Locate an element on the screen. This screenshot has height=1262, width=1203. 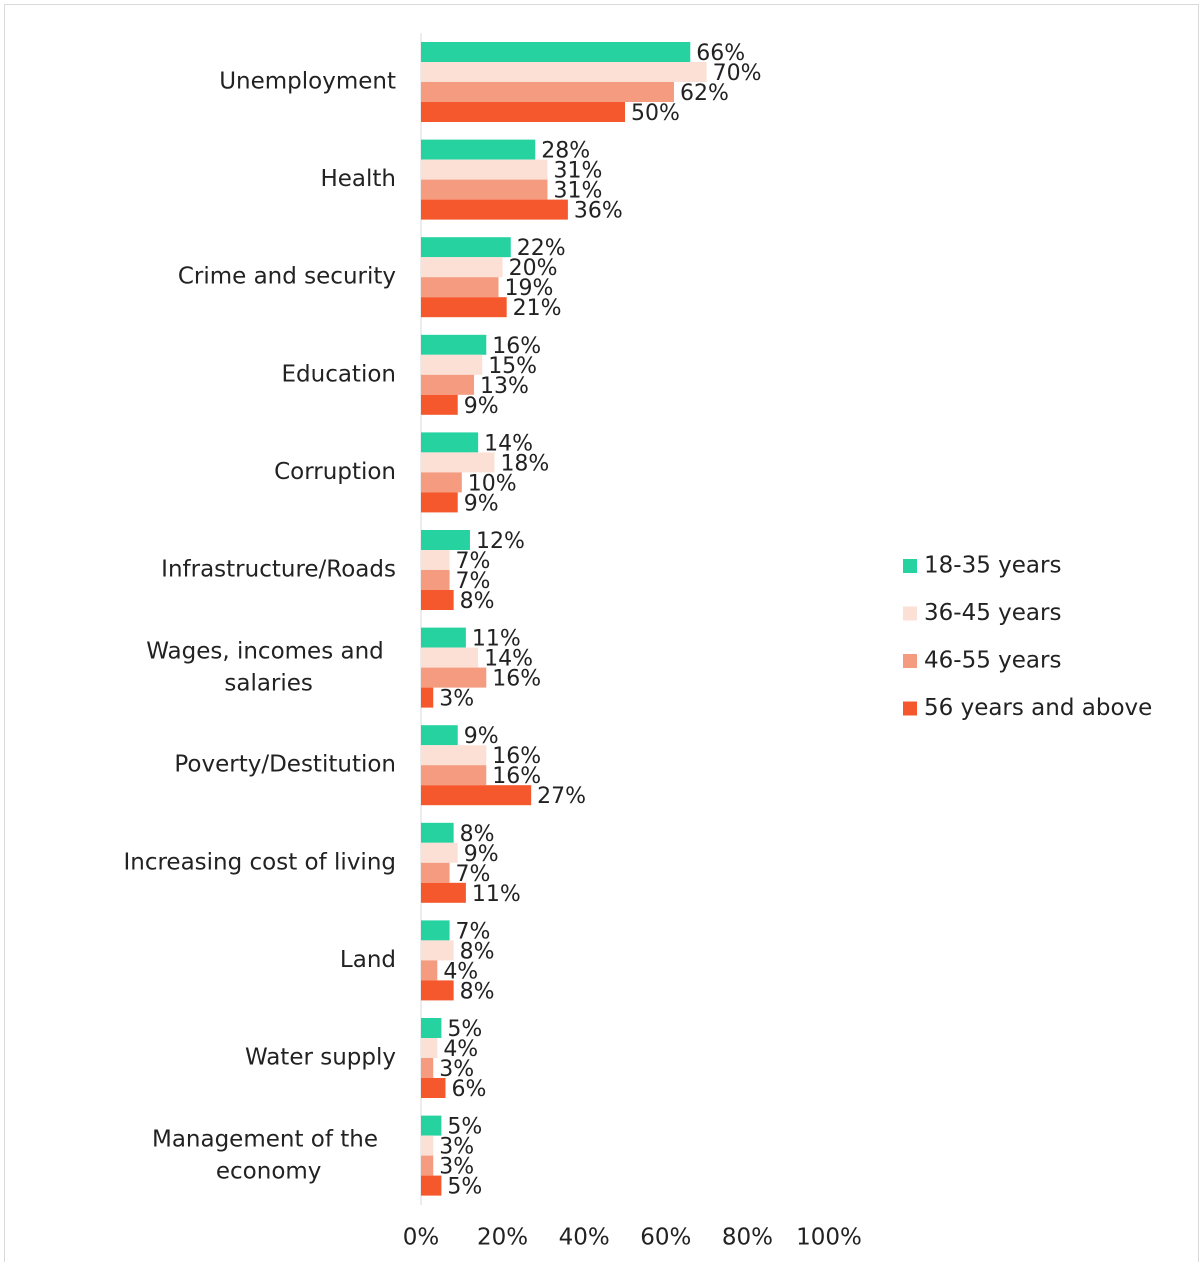
data-label: 66% is located at coordinates (720, 53).